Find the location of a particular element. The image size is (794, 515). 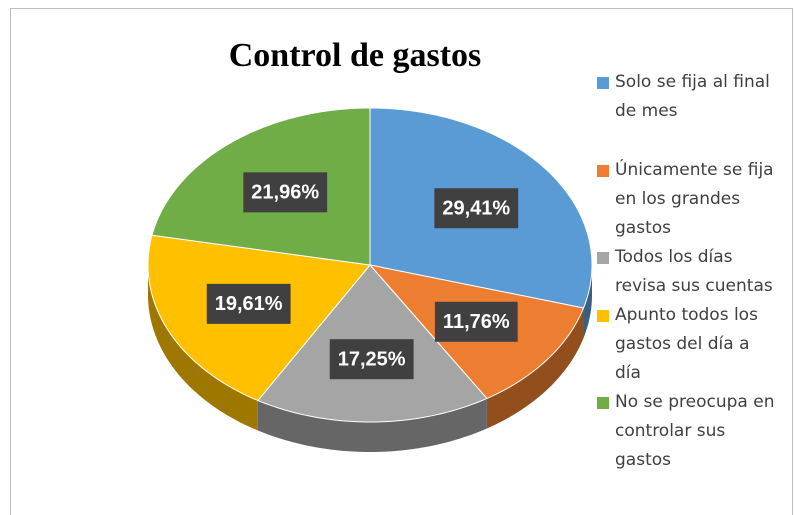

legend-label: Apunto todos los gastos del día a día is located at coordinates (686, 344).